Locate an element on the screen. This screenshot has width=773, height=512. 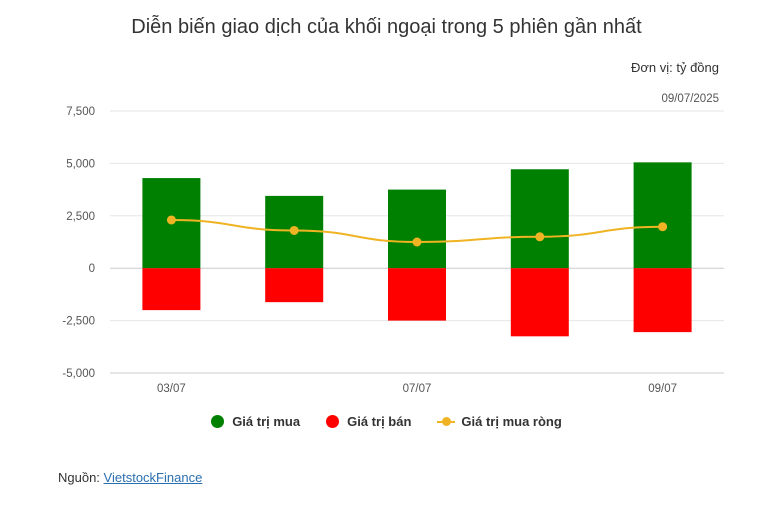
unit-label: Đơn vị: tỷ đồng is located at coordinates (674, 67).